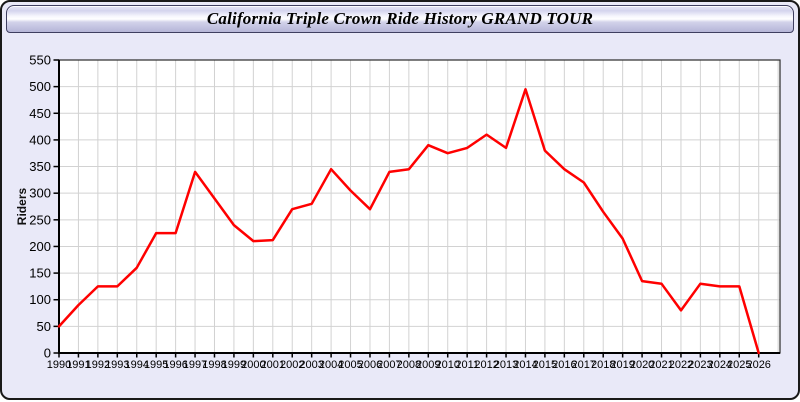 The width and height of the screenshot is (800, 402). What do you see at coordinates (78, 365) in the screenshot?
I see `x-tick-label: 1991` at bounding box center [78, 365].